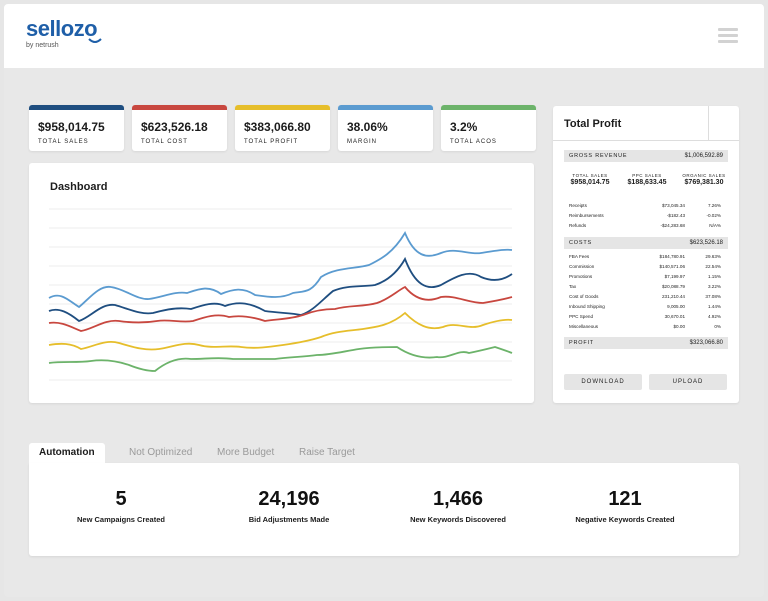 The width and height of the screenshot is (768, 601). I want to click on costs-band: COSTS $623,526.18, so click(646, 243).